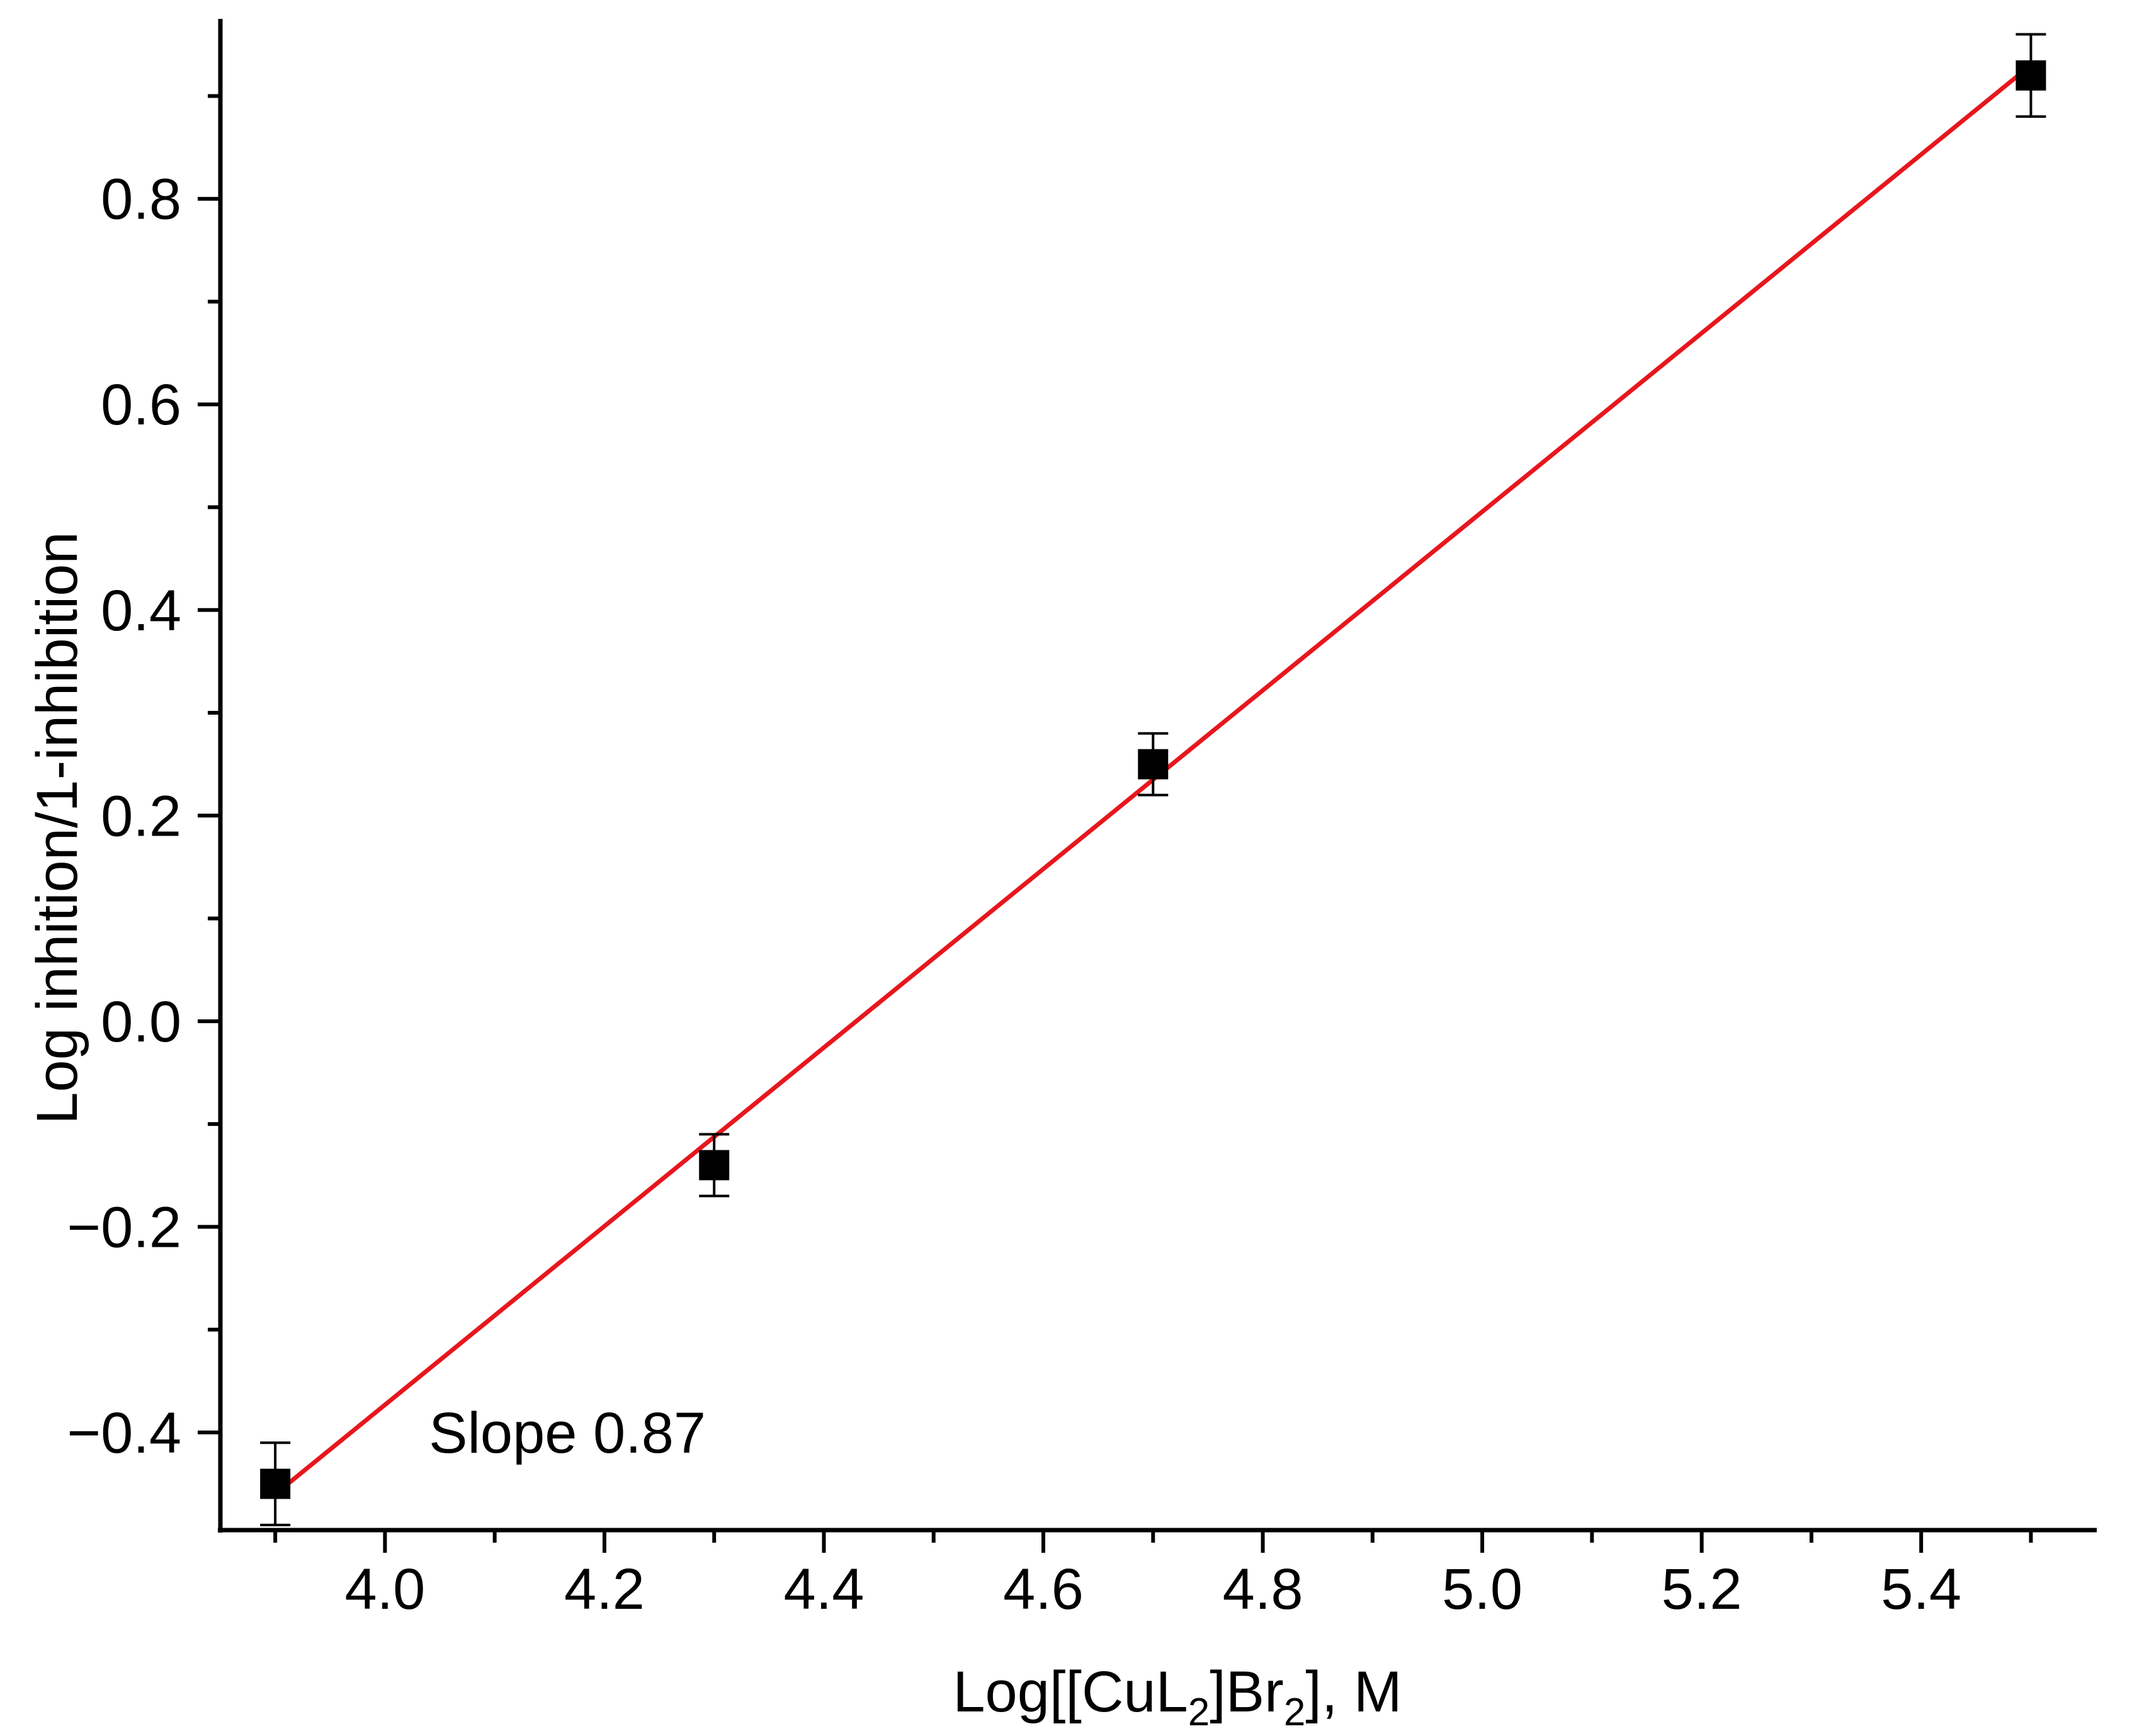 The image size is (2132, 1736). What do you see at coordinates (141, 405) in the screenshot?
I see `y-tick-label: 0.6` at bounding box center [141, 405].